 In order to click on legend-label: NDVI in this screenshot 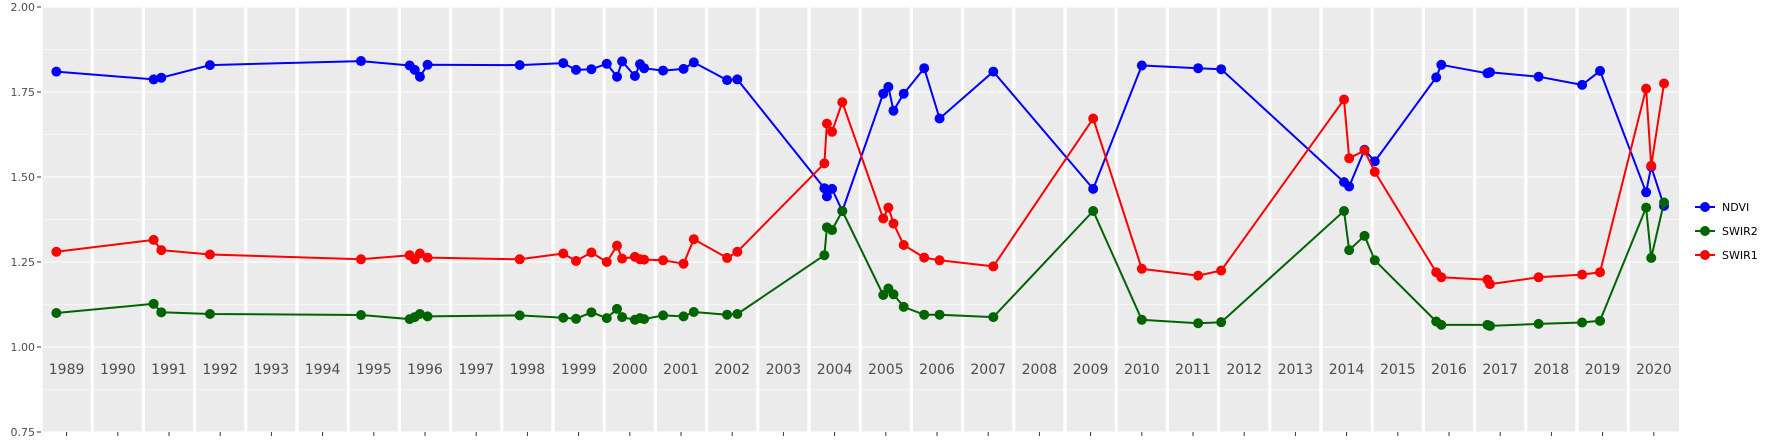, I will do `click(1735, 207)`.